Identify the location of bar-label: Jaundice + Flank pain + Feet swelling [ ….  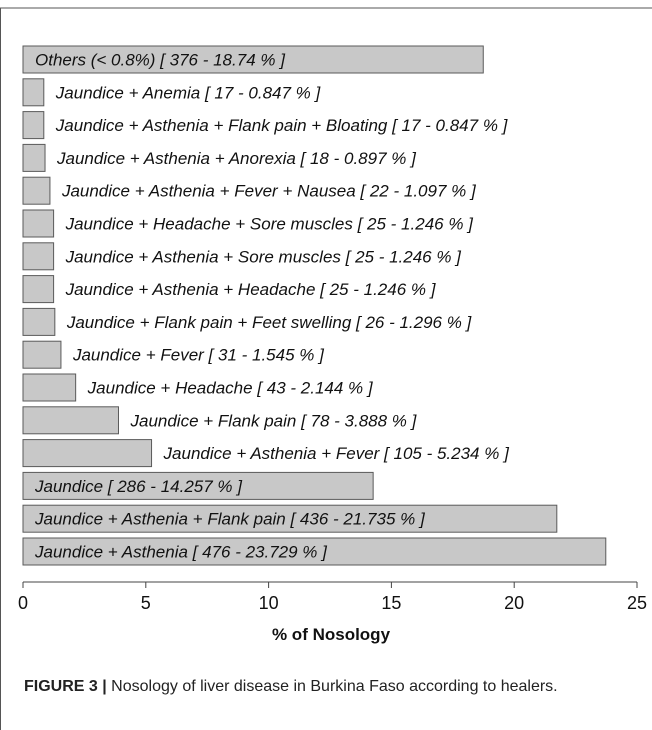
(269, 322).